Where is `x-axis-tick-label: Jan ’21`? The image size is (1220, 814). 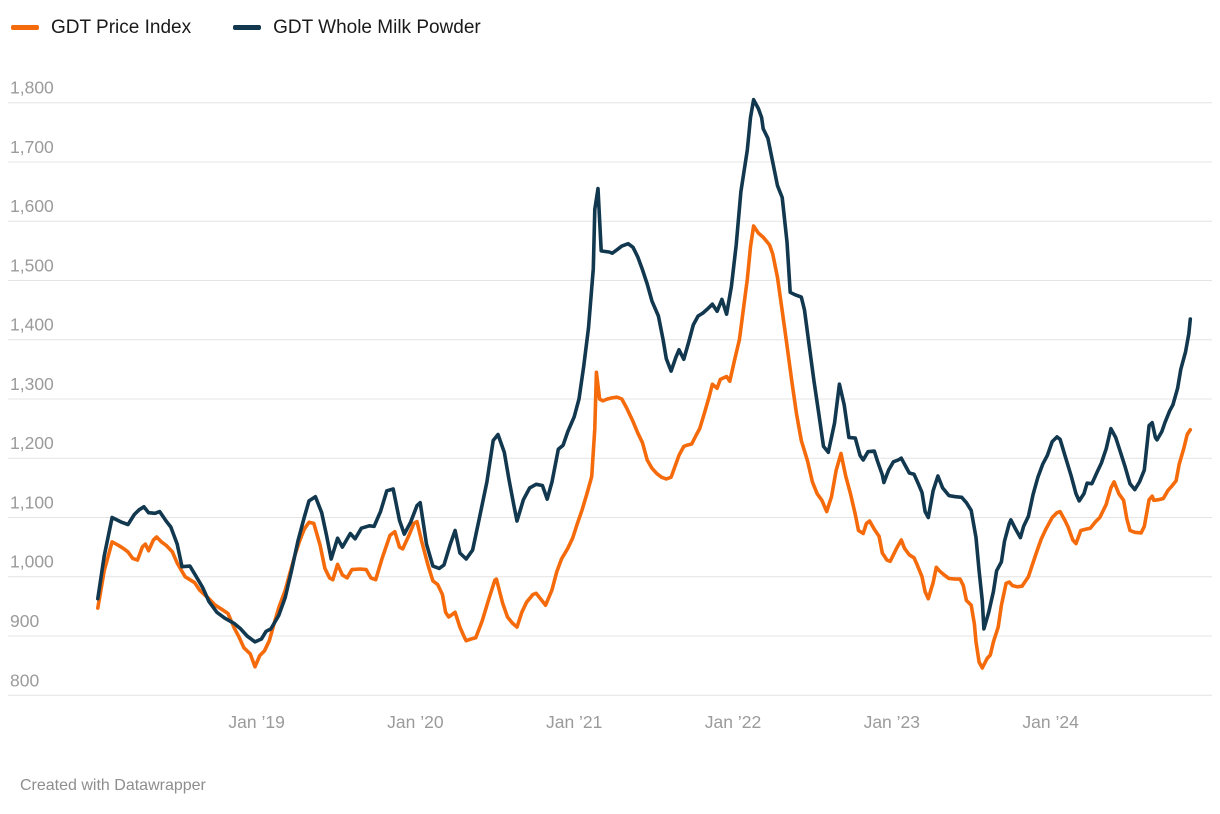 x-axis-tick-label: Jan ’21 is located at coordinates (574, 722).